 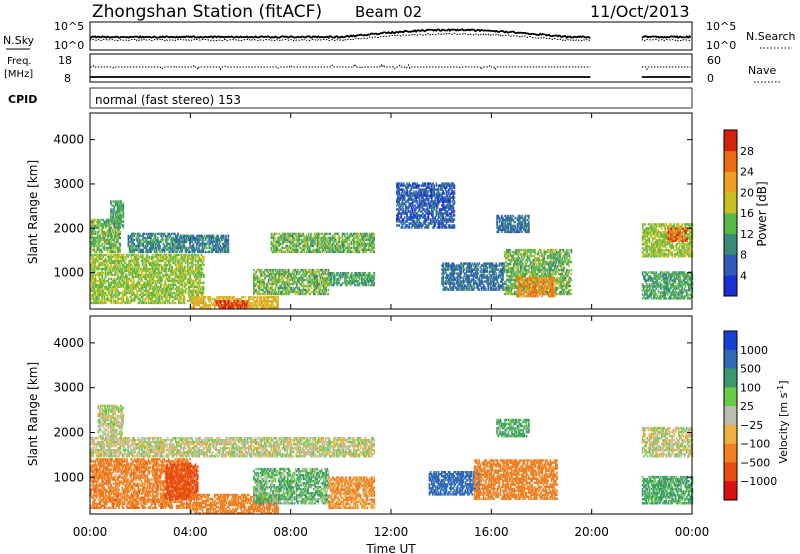 What do you see at coordinates (168, 100) in the screenshot?
I see `cpid-text: normal (fast stereo) 153` at bounding box center [168, 100].